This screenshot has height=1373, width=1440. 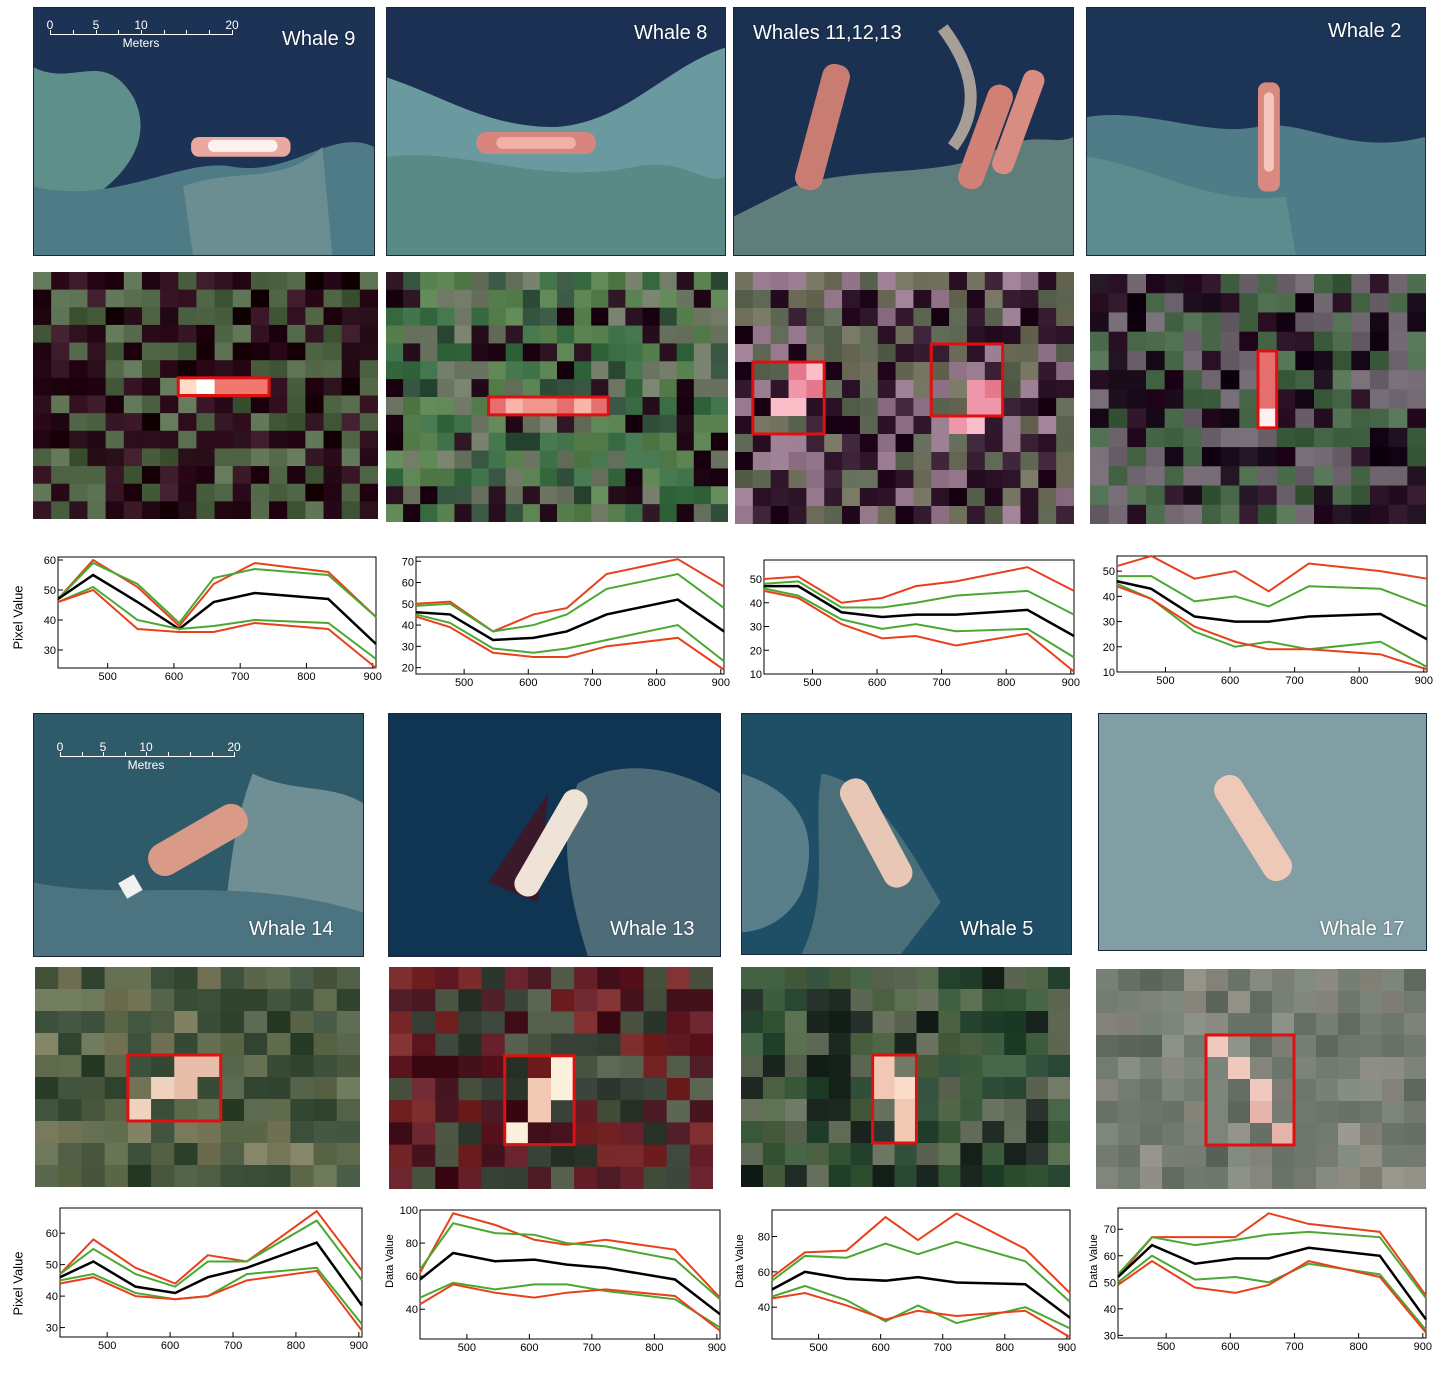 I want to click on scale-unit: Metres, so click(x=146, y=765).